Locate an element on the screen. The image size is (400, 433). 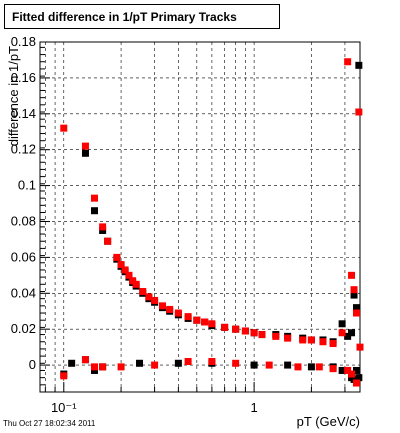
y-tick-label: 0.14 is located at coordinates (23, 113).